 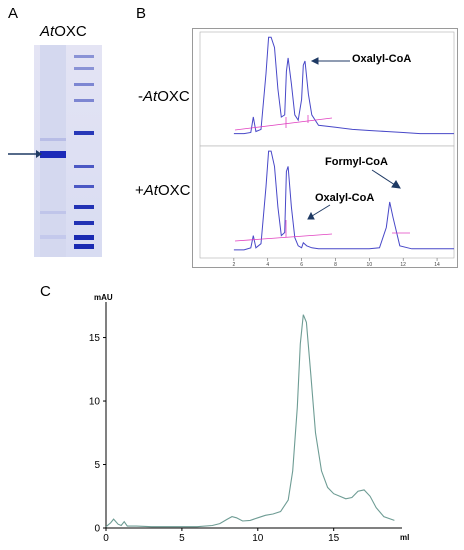 I want to click on hplc-x-tick-label: 8, so click(x=335, y=265).